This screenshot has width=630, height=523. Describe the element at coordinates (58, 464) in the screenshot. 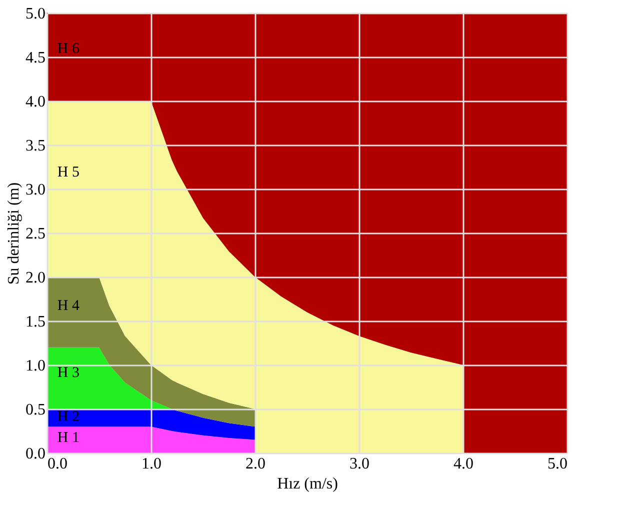

I see `x-tick-label: 0.0` at that location.